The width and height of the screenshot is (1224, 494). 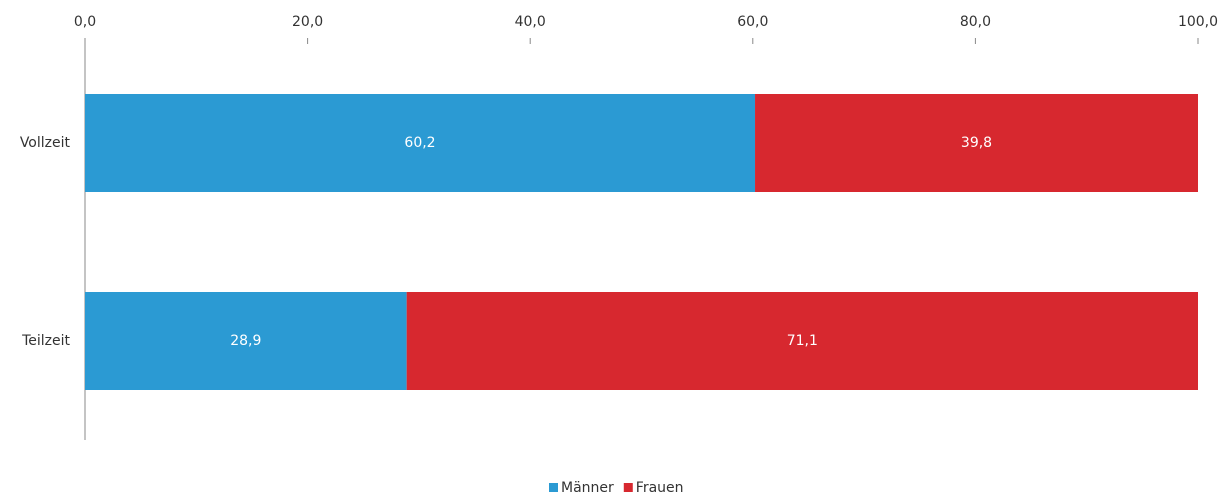 What do you see at coordinates (587, 487) in the screenshot?
I see `legend-label: Männer` at bounding box center [587, 487].